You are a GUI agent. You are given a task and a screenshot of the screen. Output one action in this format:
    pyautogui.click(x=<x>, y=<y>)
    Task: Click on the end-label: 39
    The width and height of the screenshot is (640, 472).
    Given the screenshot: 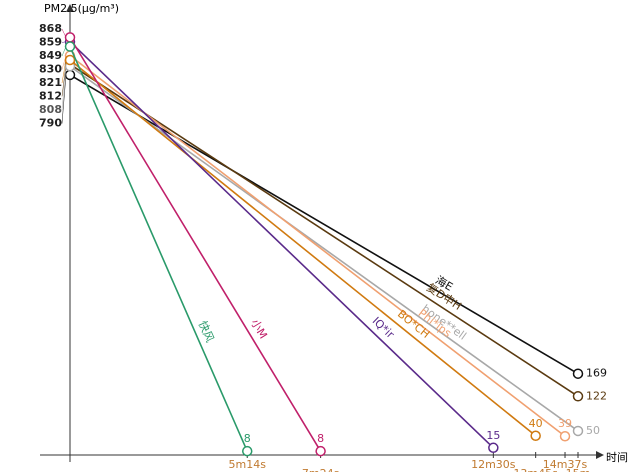 What is the action you would take?
    pyautogui.click(x=565, y=423)
    